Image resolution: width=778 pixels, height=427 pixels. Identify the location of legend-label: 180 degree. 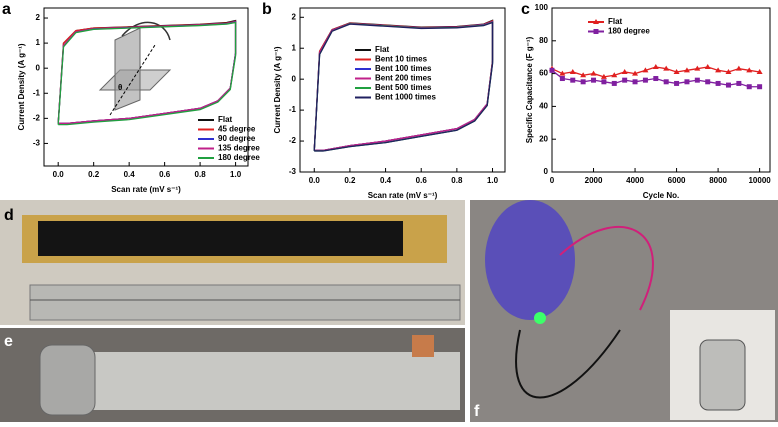
(629, 31).